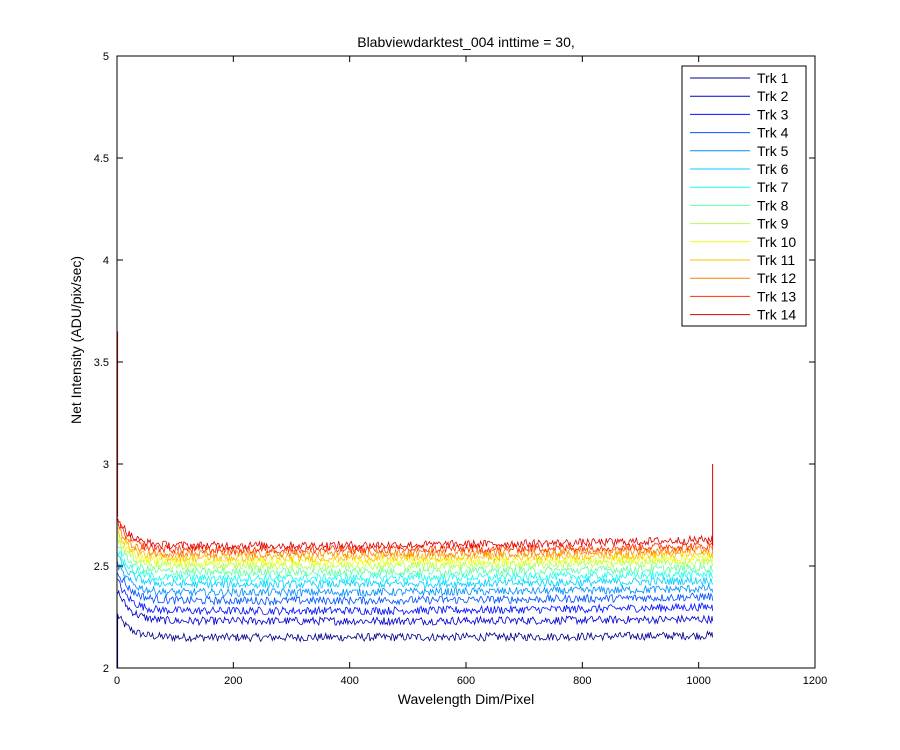  What do you see at coordinates (349, 681) in the screenshot?
I see `x-tick-label: 400` at bounding box center [349, 681].